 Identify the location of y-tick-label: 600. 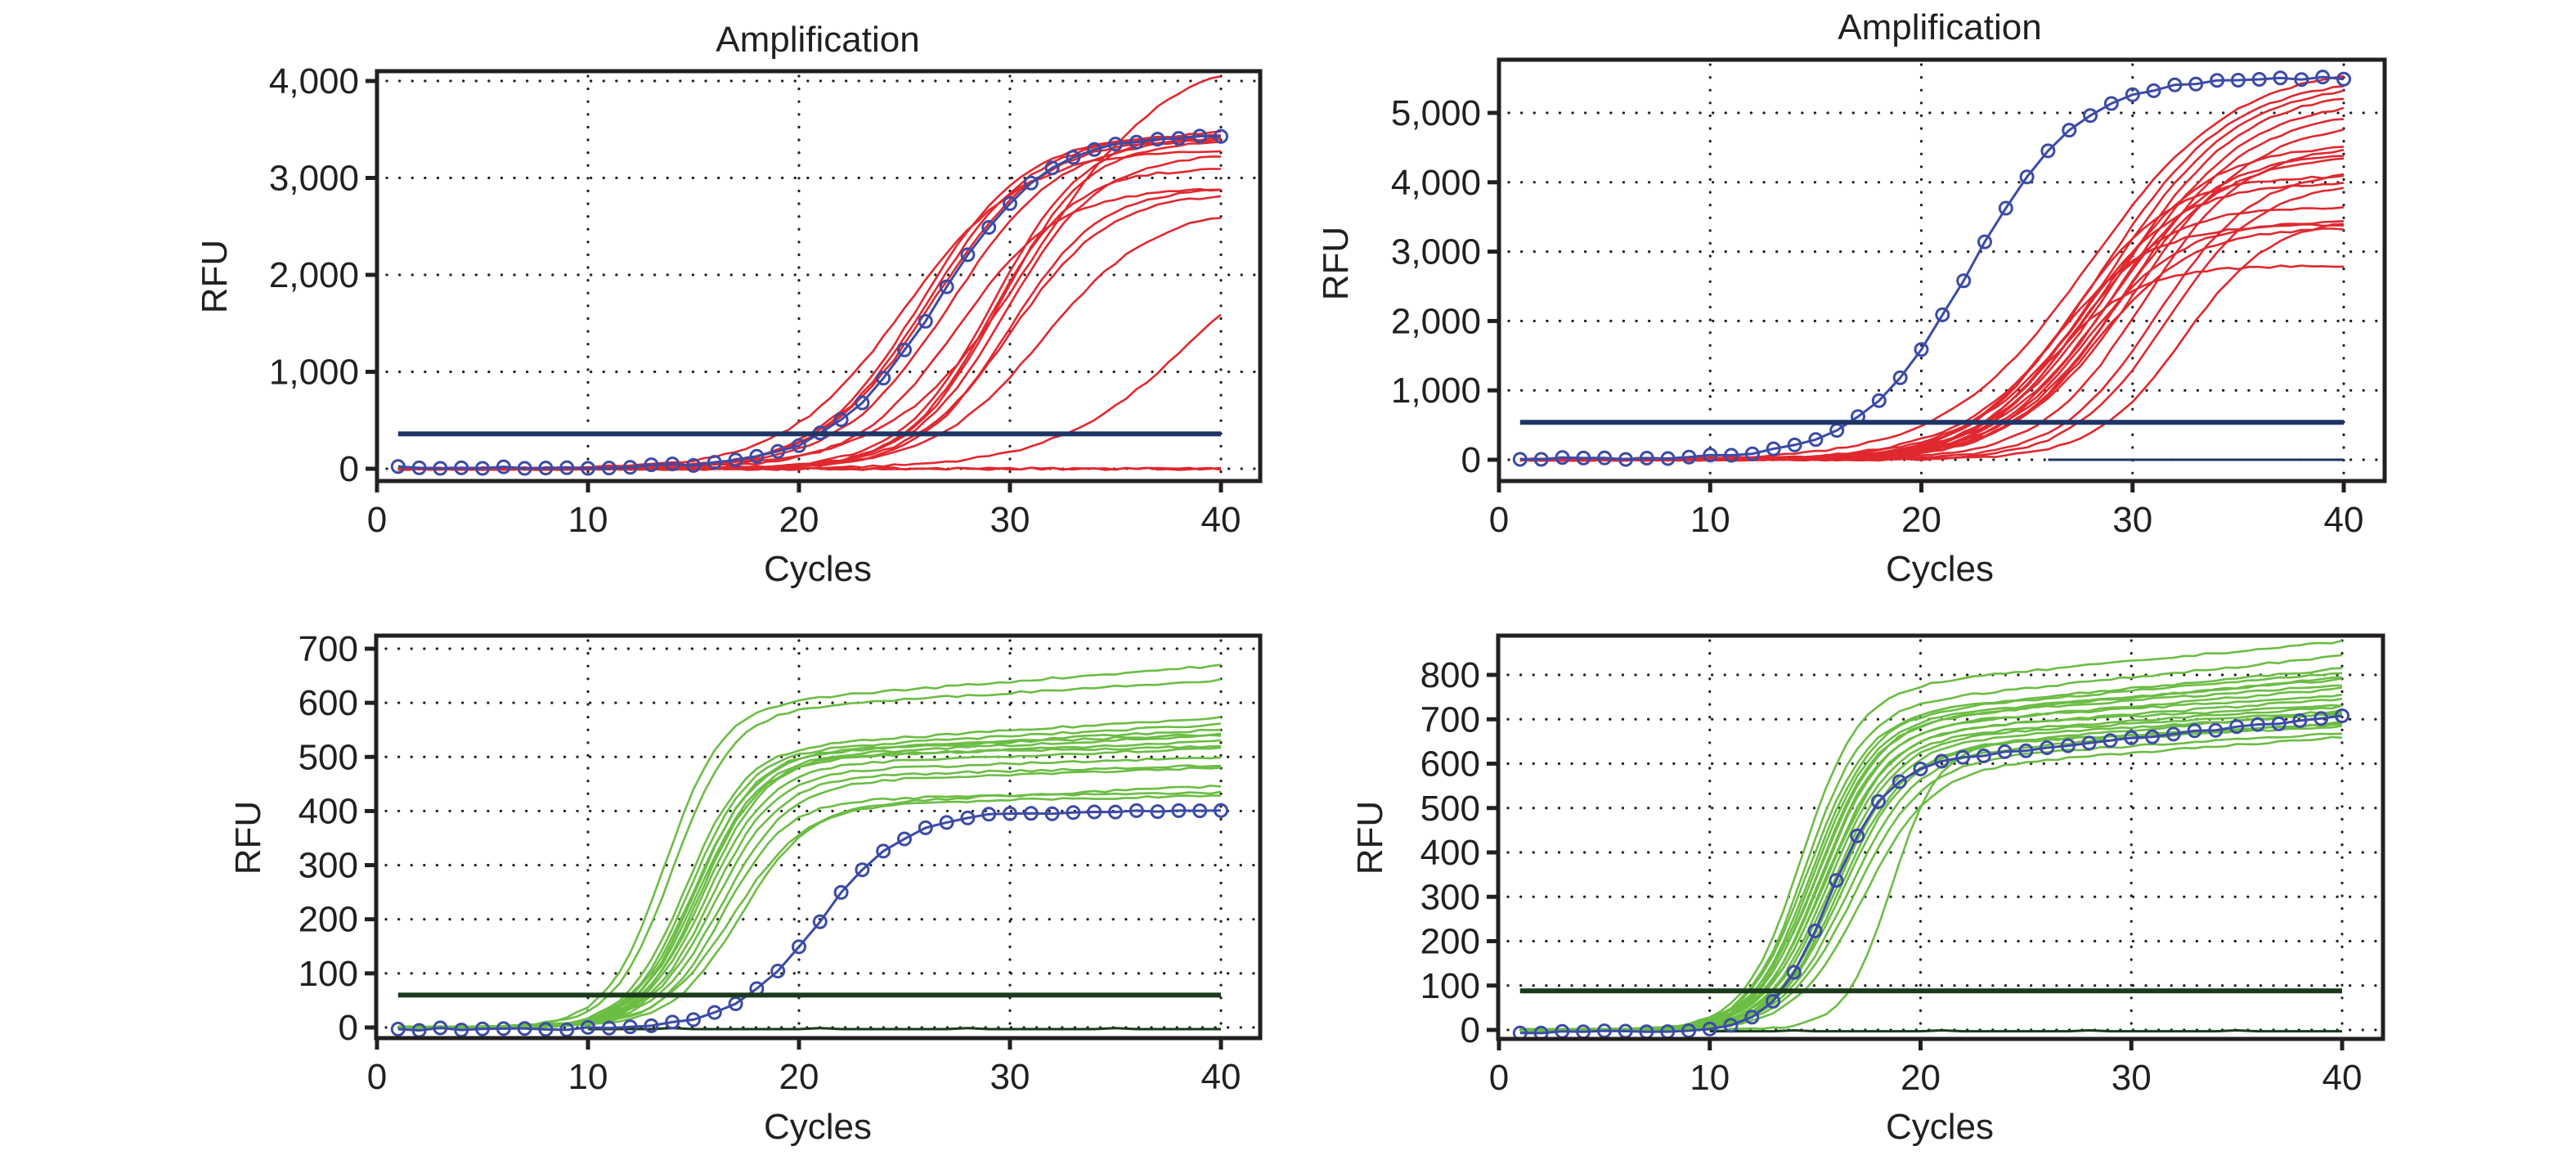
(328, 703).